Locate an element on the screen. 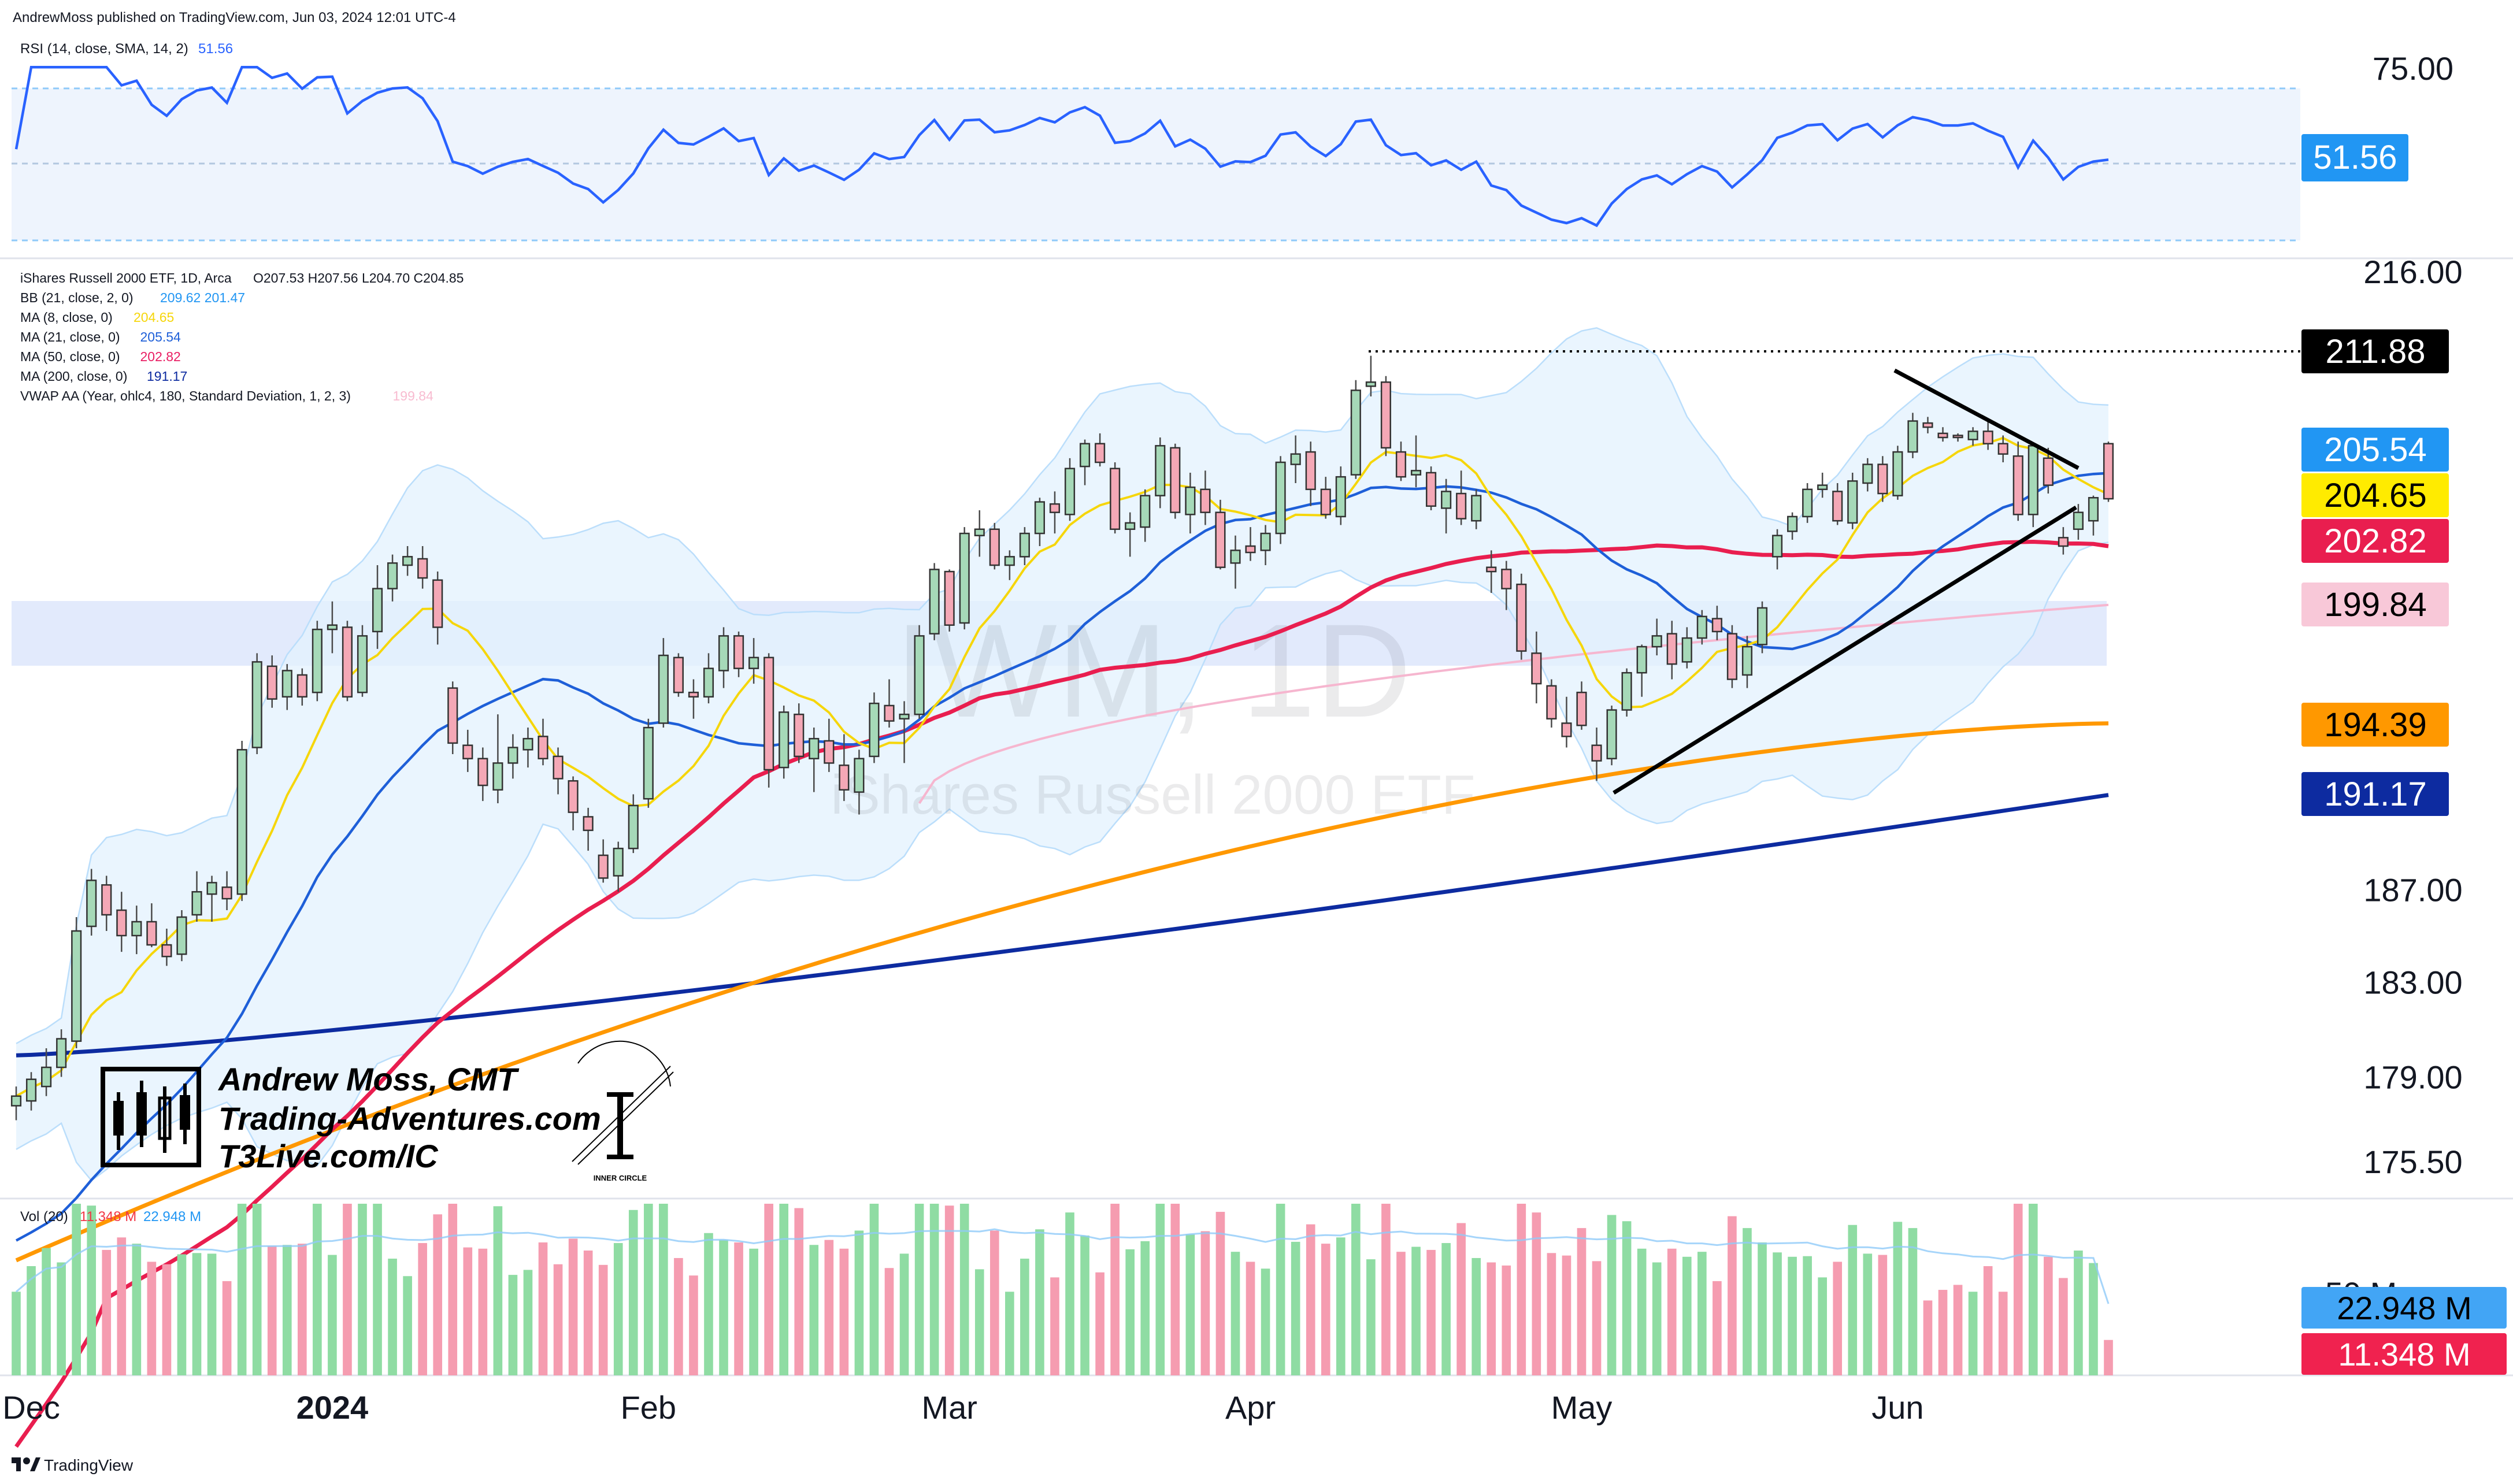  ascending-trendline is located at coordinates (1845, 650).